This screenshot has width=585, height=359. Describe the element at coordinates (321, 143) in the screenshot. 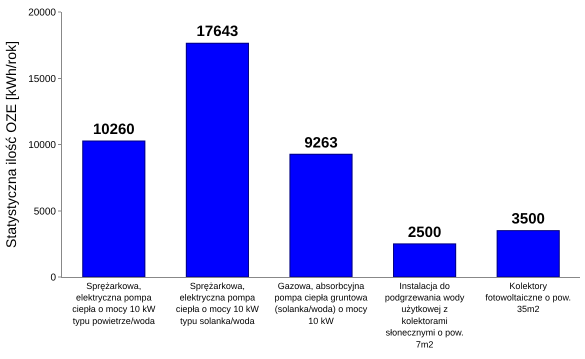

I see `data-label: 9263` at that location.